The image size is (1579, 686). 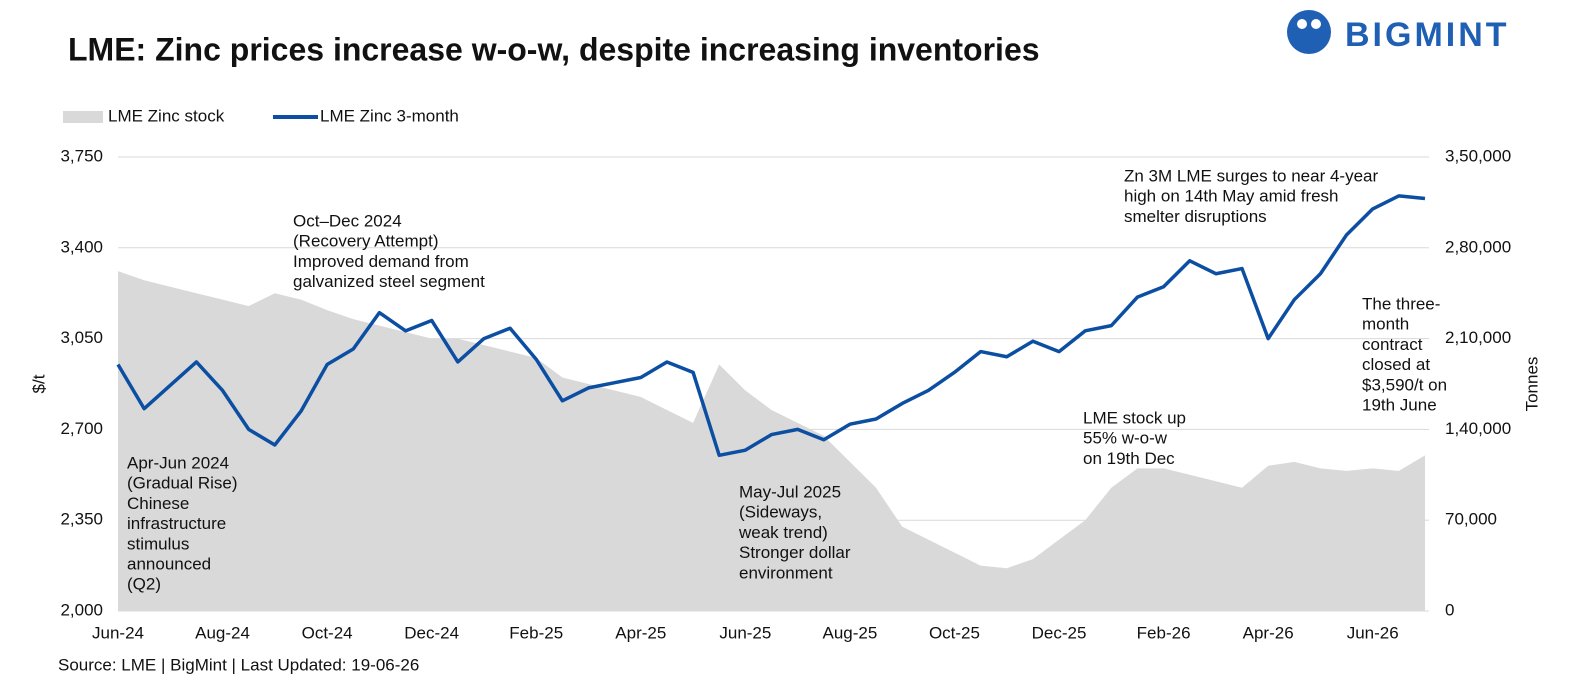 What do you see at coordinates (222, 632) in the screenshot?
I see `x-tick-label: Aug-24` at bounding box center [222, 632].